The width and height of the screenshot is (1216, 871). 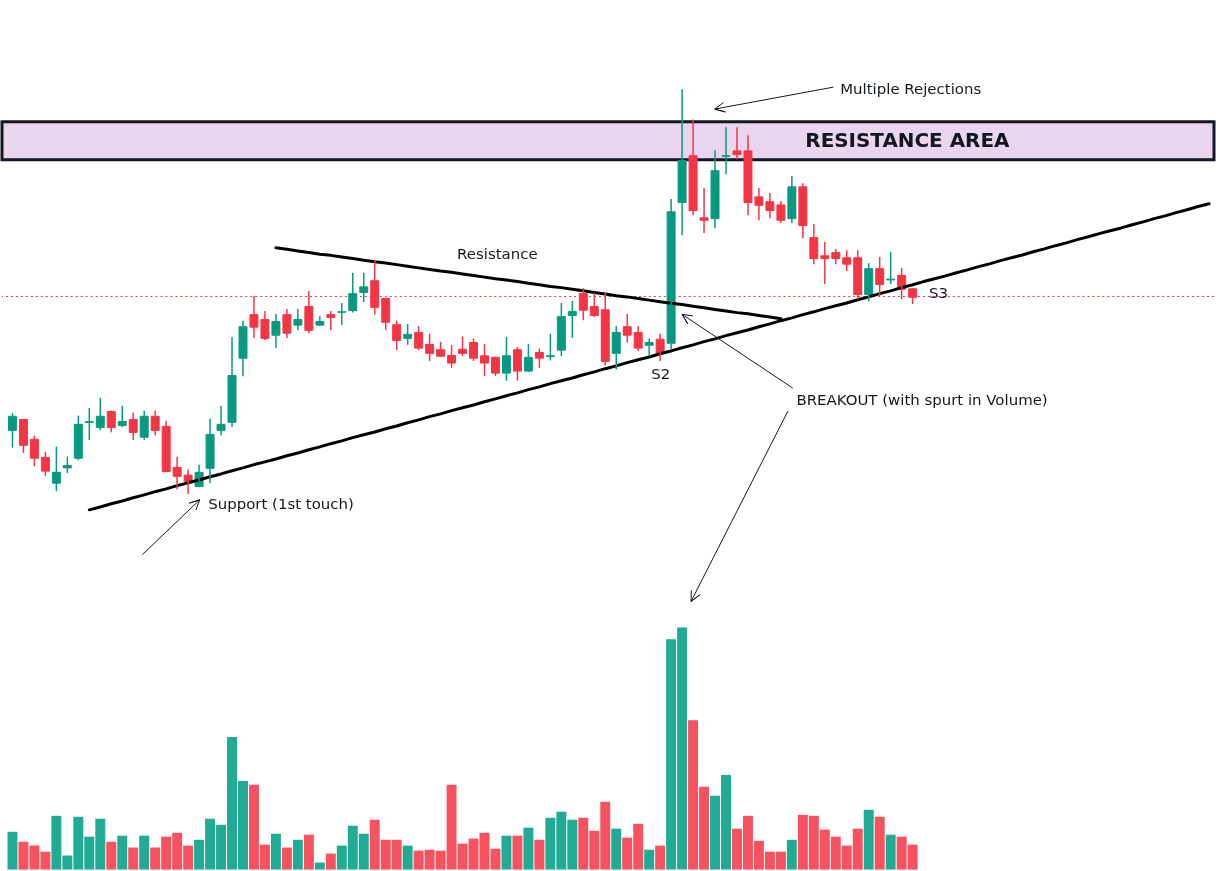 What do you see at coordinates (922, 400) in the screenshot?
I see `annotation: BREAKOUT (with spurt in Volume)` at bounding box center [922, 400].